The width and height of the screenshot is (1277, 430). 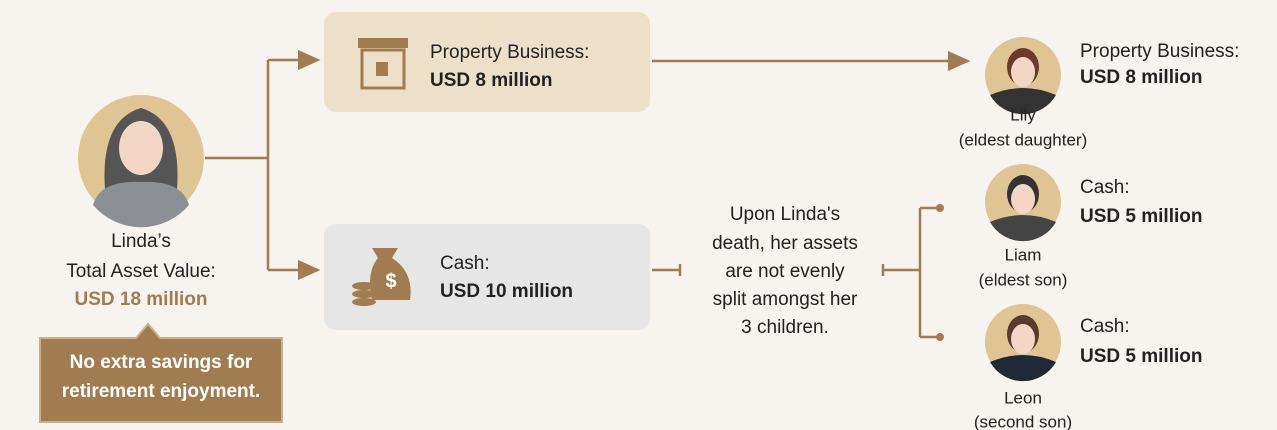 I want to click on heir-name: Lily, so click(x=1023, y=114).